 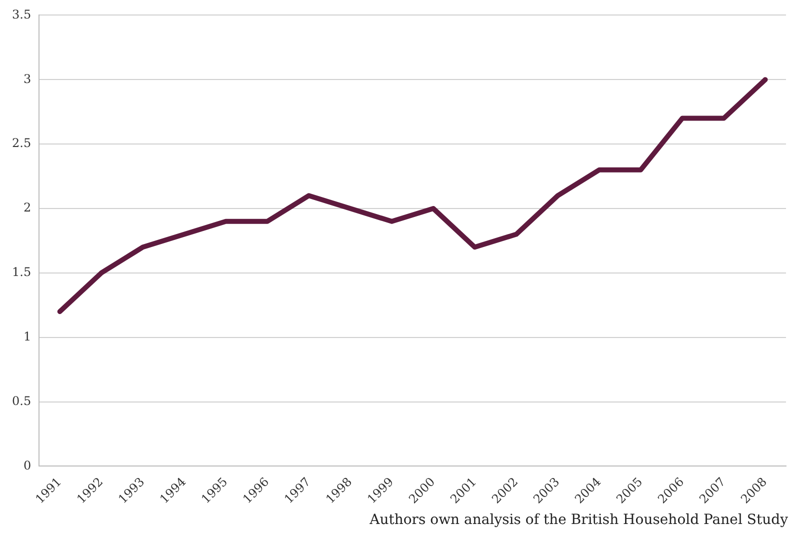 I want to click on y-tick-label: 3, so click(x=27, y=79).